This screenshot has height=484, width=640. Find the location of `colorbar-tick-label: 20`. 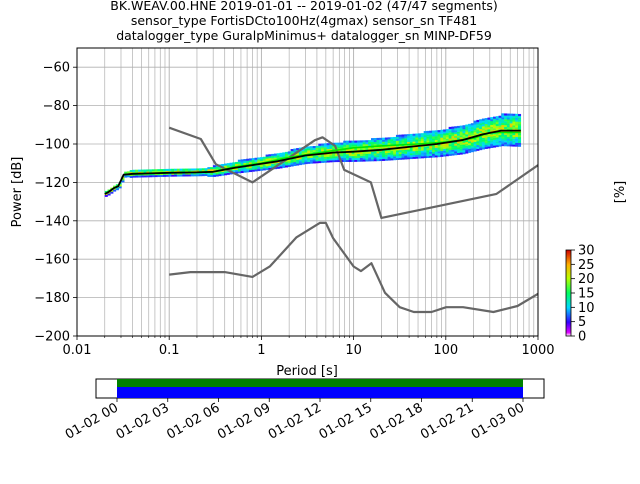

colorbar-tick-label: 20 is located at coordinates (586, 279).